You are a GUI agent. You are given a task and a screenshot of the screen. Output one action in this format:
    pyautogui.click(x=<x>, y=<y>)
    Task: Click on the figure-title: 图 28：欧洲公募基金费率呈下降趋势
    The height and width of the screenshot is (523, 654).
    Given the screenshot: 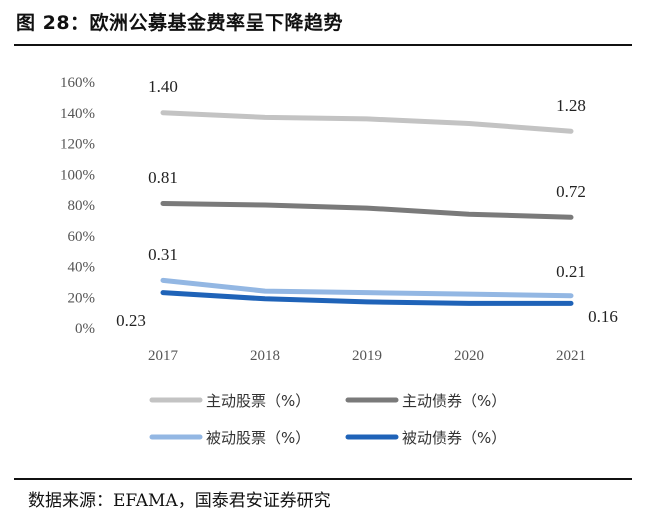 What is the action you would take?
    pyautogui.click(x=180, y=23)
    